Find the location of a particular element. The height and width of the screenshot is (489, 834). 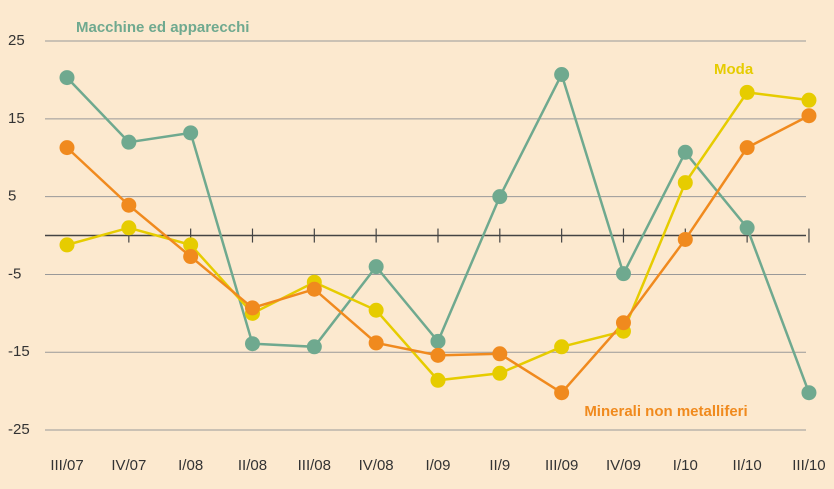

y-tick-label: -5 is located at coordinates (14, 273).